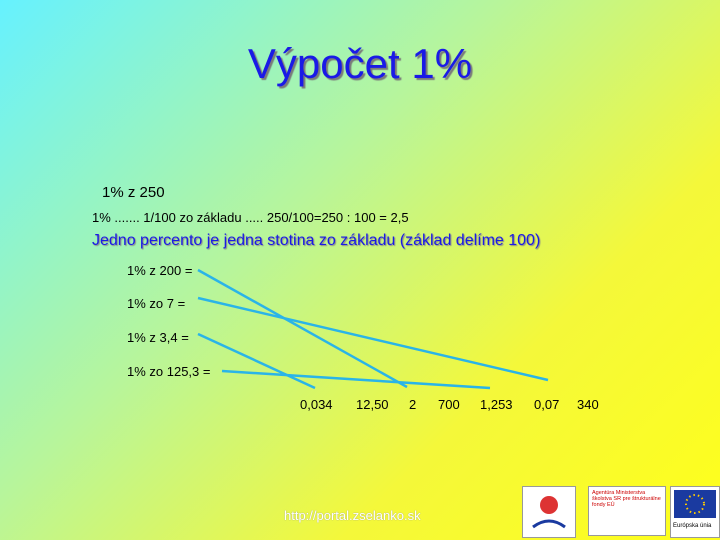 The image size is (720, 540). Describe the element at coordinates (360, 63) in the screenshot. I see `title: Výpočet 1%` at that location.